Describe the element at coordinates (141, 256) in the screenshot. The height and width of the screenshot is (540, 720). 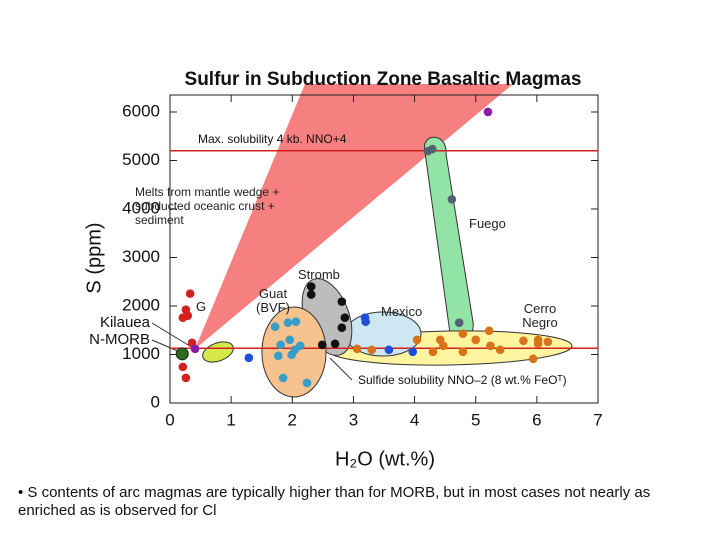
I see `y-tick-label: 3000` at that location.